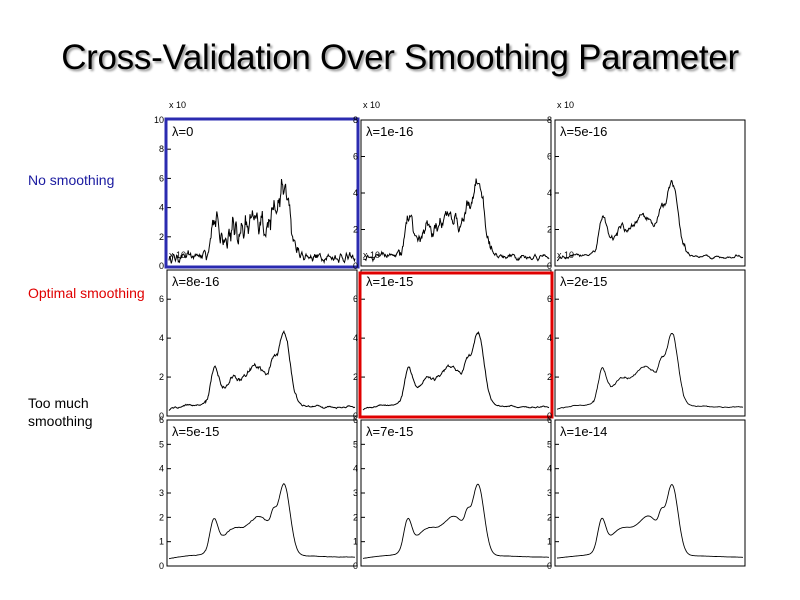 Image resolution: width=800 pixels, height=600 pixels. What do you see at coordinates (60, 412) in the screenshot?
I see `label-too-much-smoothing: Too much smoothing` at bounding box center [60, 412].